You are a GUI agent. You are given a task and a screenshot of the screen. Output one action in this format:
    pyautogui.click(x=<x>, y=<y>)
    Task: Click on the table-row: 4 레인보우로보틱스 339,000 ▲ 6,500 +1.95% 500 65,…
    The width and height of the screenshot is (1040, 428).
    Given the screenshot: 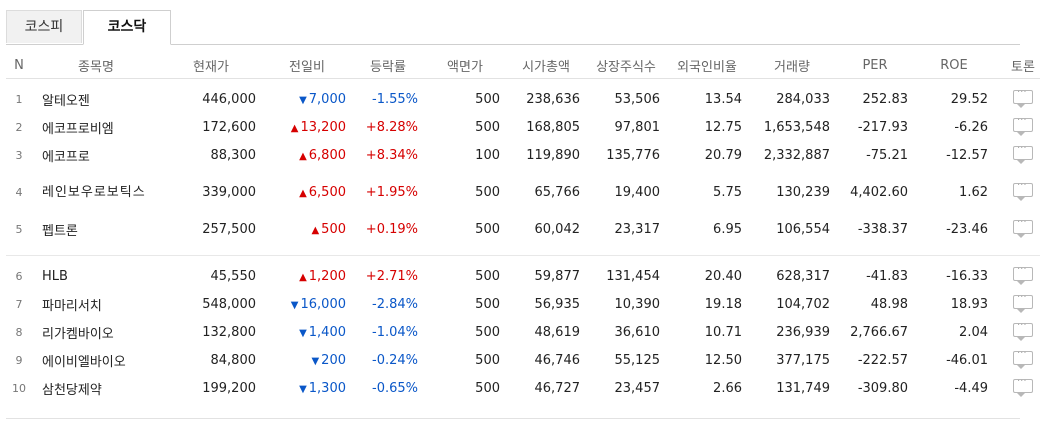 What is the action you would take?
    pyautogui.click(x=523, y=192)
    